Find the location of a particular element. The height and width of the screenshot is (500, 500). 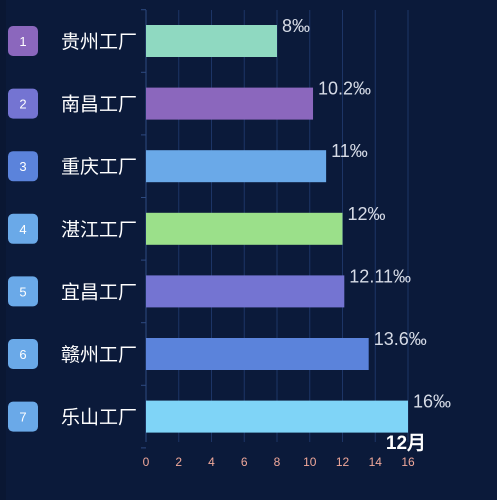

value-label: 10.2‰ is located at coordinates (344, 89).